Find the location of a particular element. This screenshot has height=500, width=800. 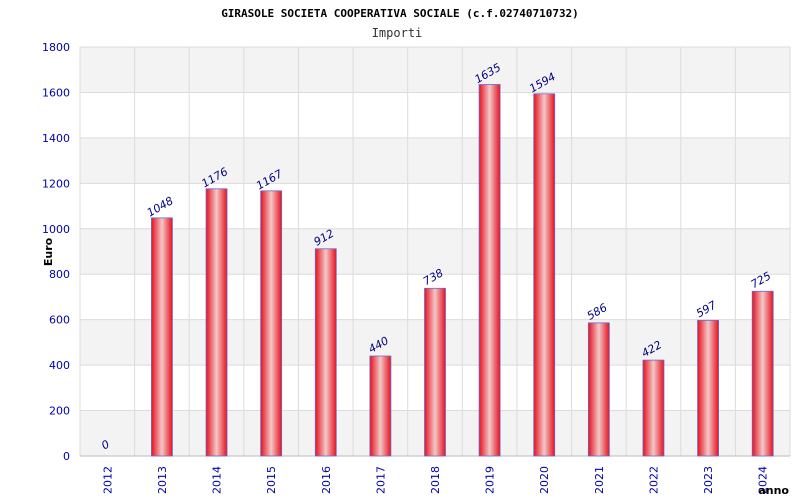

bar-2019 is located at coordinates (489, 270).